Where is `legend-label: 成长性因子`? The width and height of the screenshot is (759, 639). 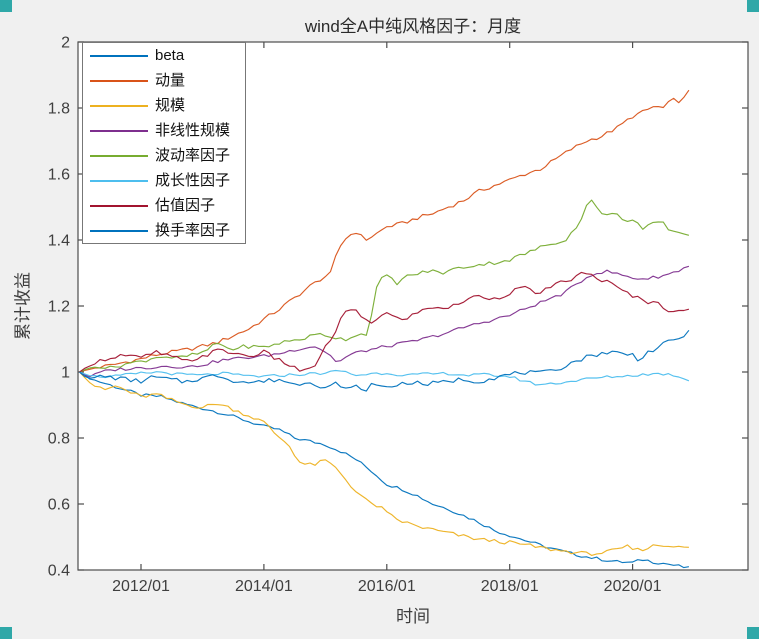
legend-label: 成长性因子 is located at coordinates (193, 180).